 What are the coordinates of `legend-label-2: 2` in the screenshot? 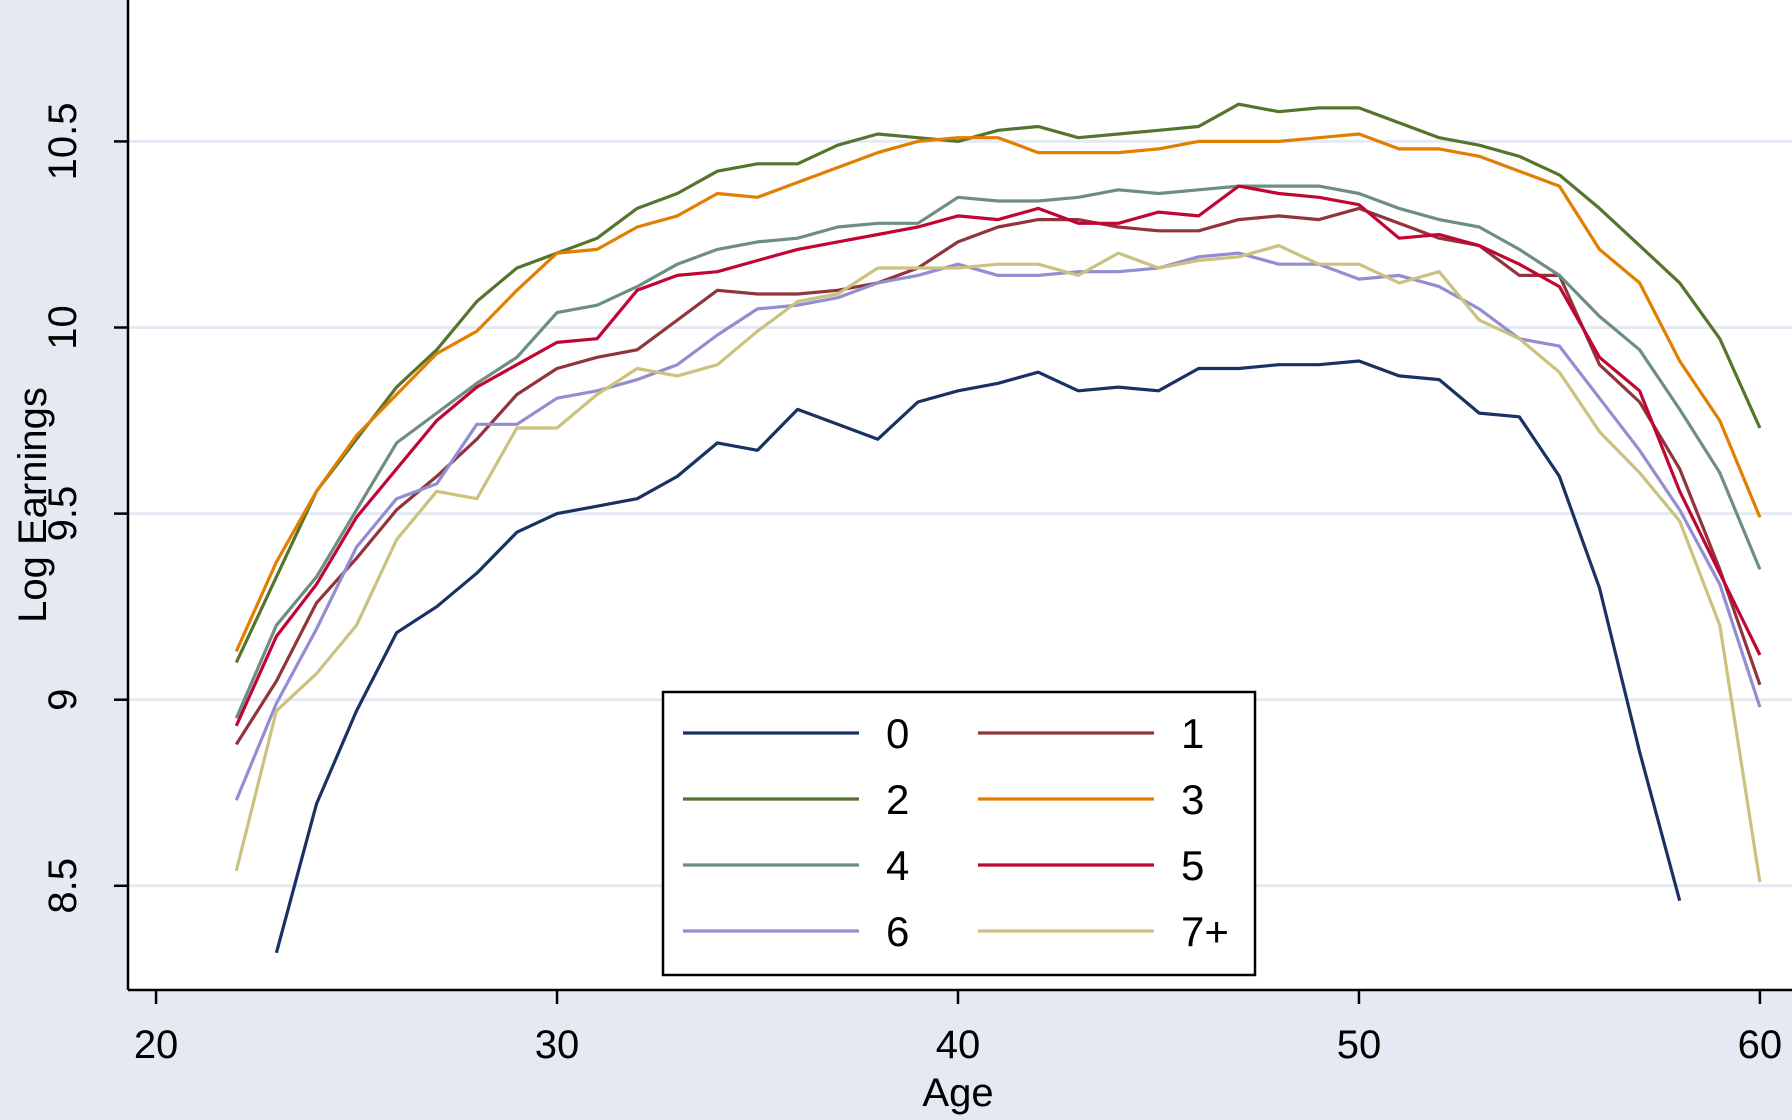 It's located at (897, 799).